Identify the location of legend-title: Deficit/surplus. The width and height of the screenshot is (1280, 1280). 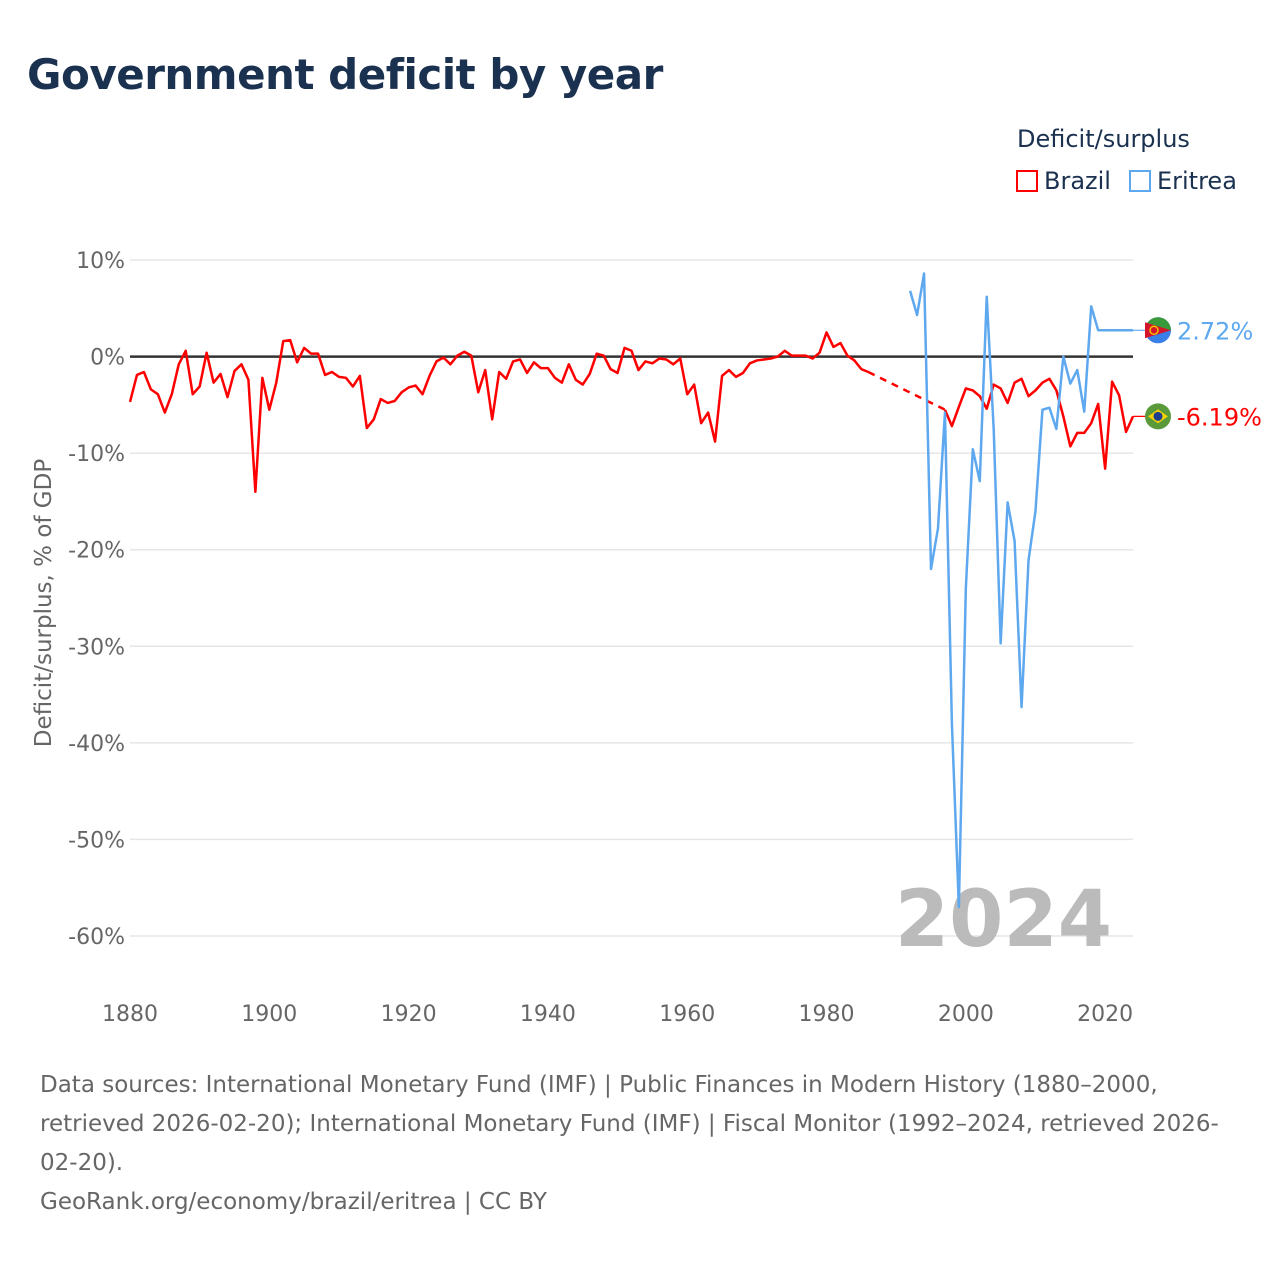
(1103, 139).